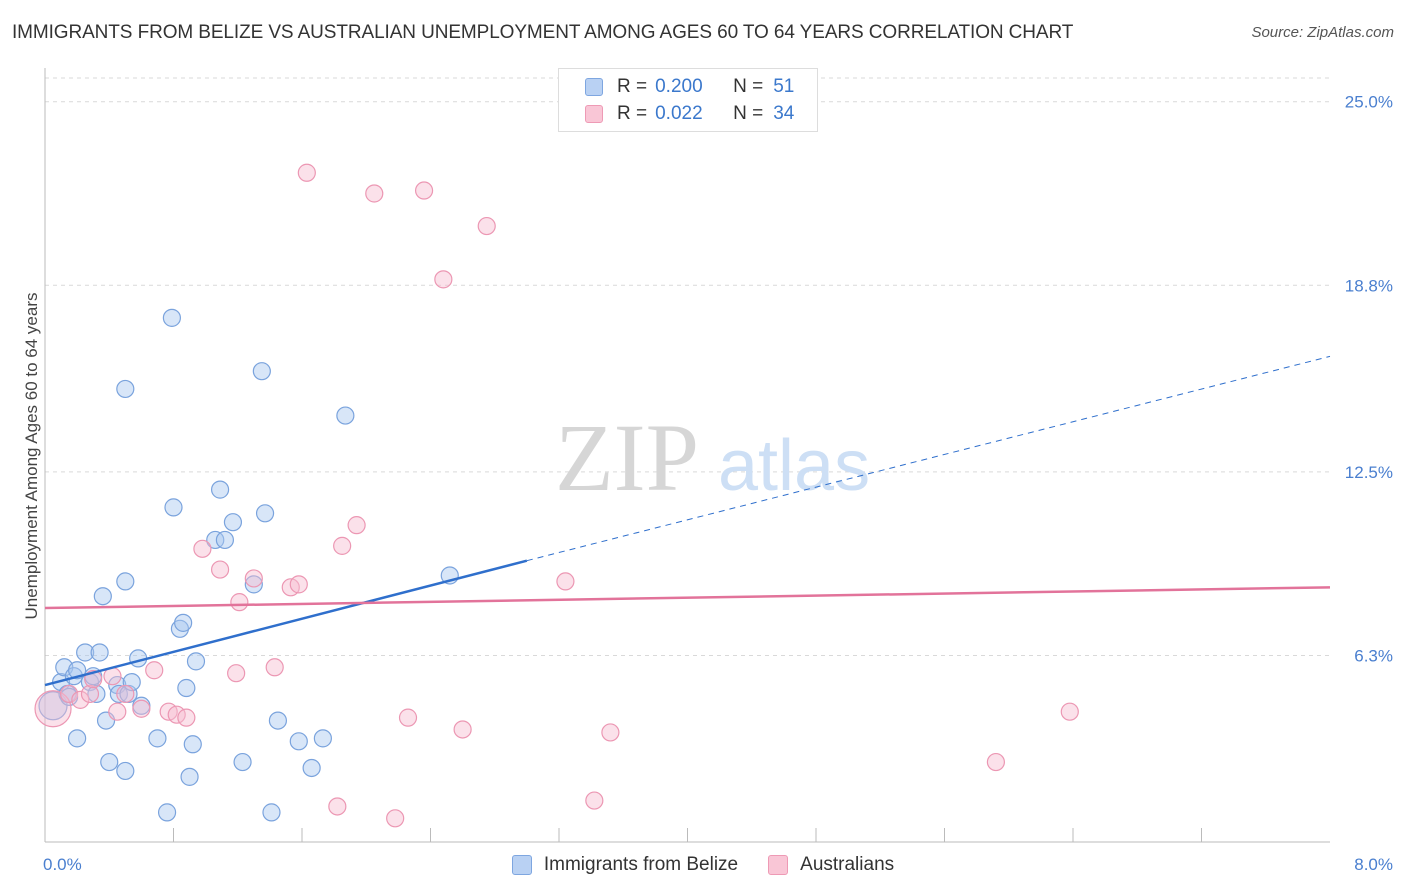  I want to click on source-label: Source: ZipAtlas.com, so click(1322, 32).